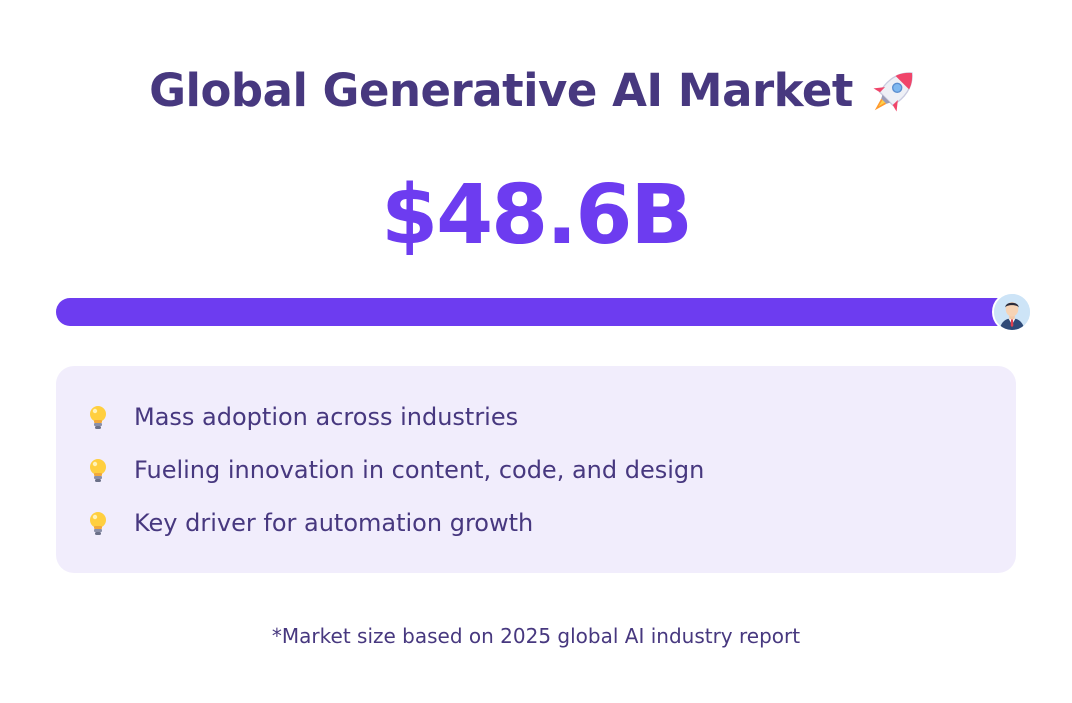  I want to click on progress-fill, so click(534, 312).